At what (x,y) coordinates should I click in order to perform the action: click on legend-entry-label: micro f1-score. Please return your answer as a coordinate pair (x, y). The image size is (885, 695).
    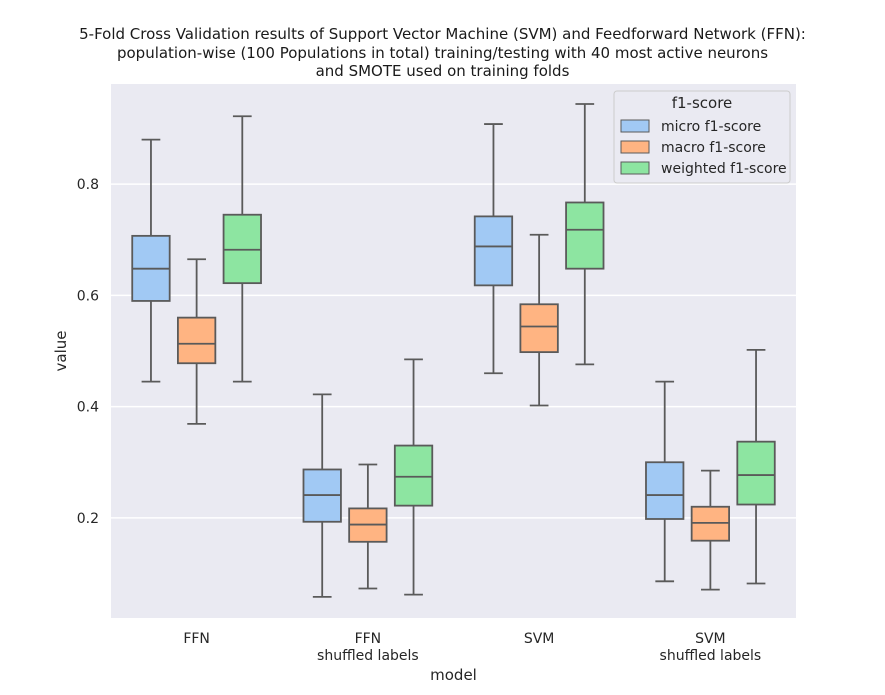
    Looking at the image, I should click on (711, 127).